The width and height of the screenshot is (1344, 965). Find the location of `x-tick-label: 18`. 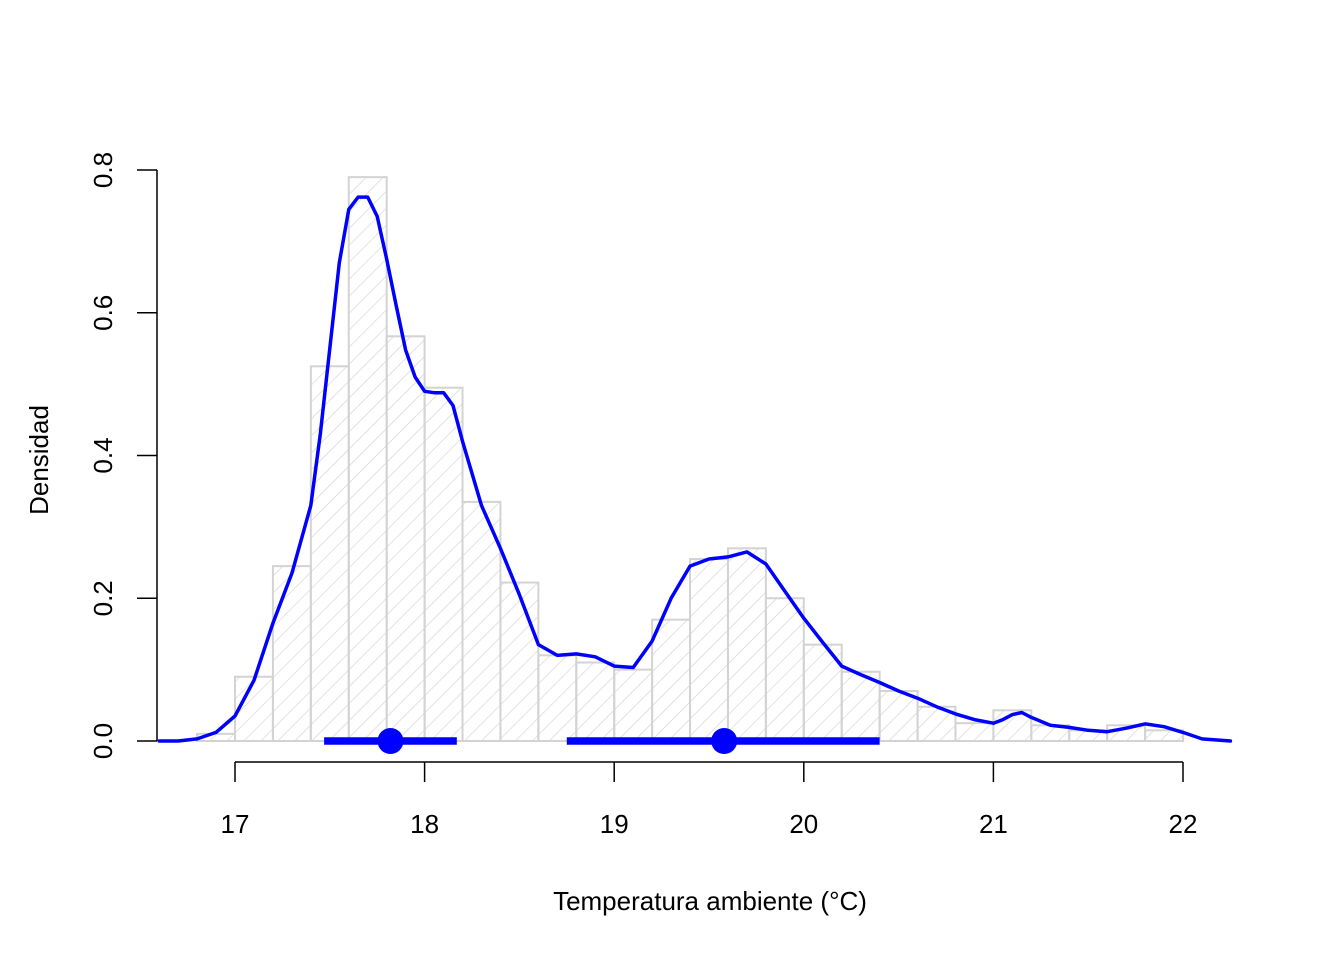

x-tick-label: 18 is located at coordinates (424, 824).